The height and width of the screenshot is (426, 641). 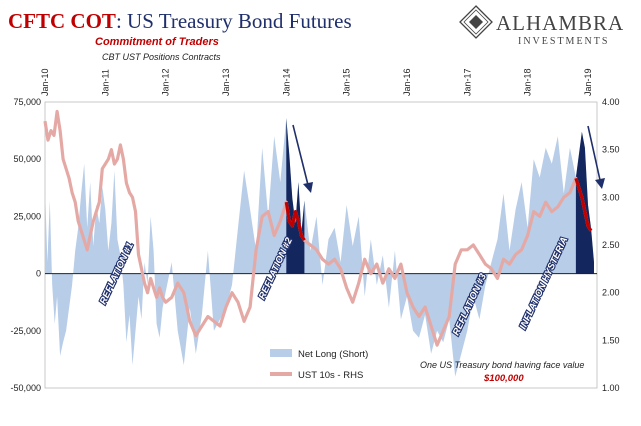 What do you see at coordinates (25, 388) in the screenshot?
I see `y-left-tick-label: -50,000` at bounding box center [25, 388].